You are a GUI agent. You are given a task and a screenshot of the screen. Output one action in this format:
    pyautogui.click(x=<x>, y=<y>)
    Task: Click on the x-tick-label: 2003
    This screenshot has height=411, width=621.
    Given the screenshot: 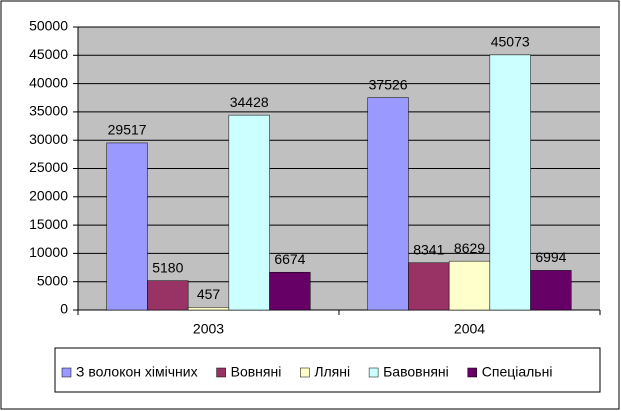 What is the action you would take?
    pyautogui.click(x=208, y=329)
    